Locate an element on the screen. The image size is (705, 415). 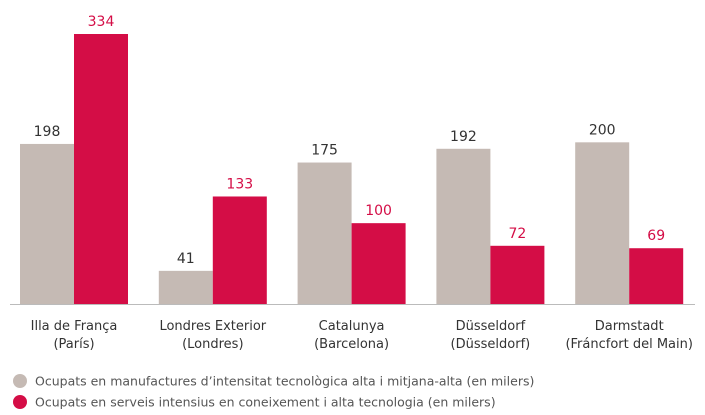
x-tick-label: Illa de França (París) is located at coordinates (74, 335).